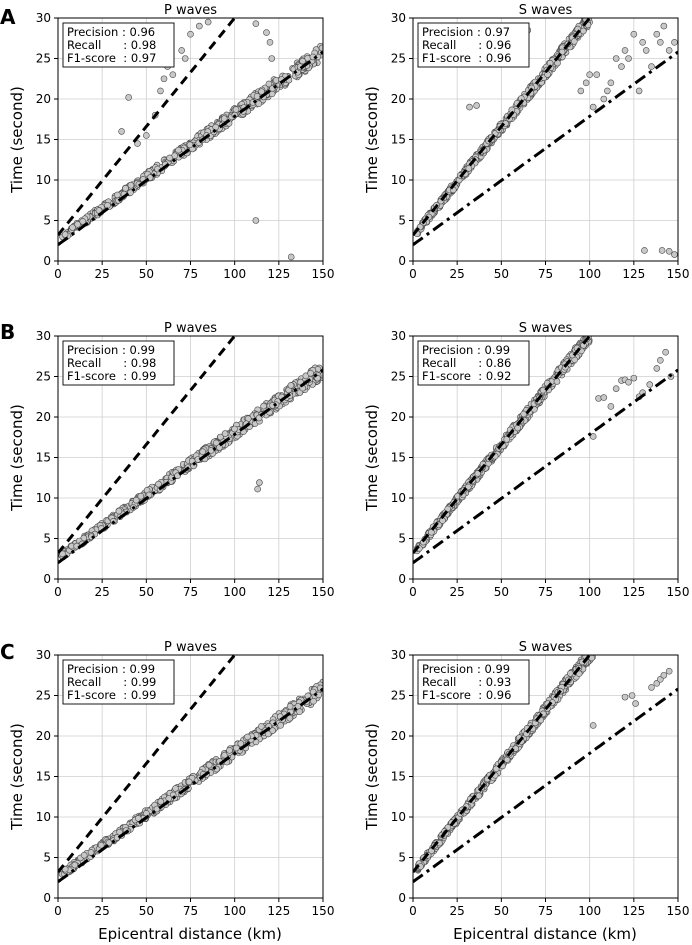 This screenshot has width=692, height=945. What do you see at coordinates (633, 592) in the screenshot?
I see `panel-3-xtick-label-5: 125` at bounding box center [633, 592].